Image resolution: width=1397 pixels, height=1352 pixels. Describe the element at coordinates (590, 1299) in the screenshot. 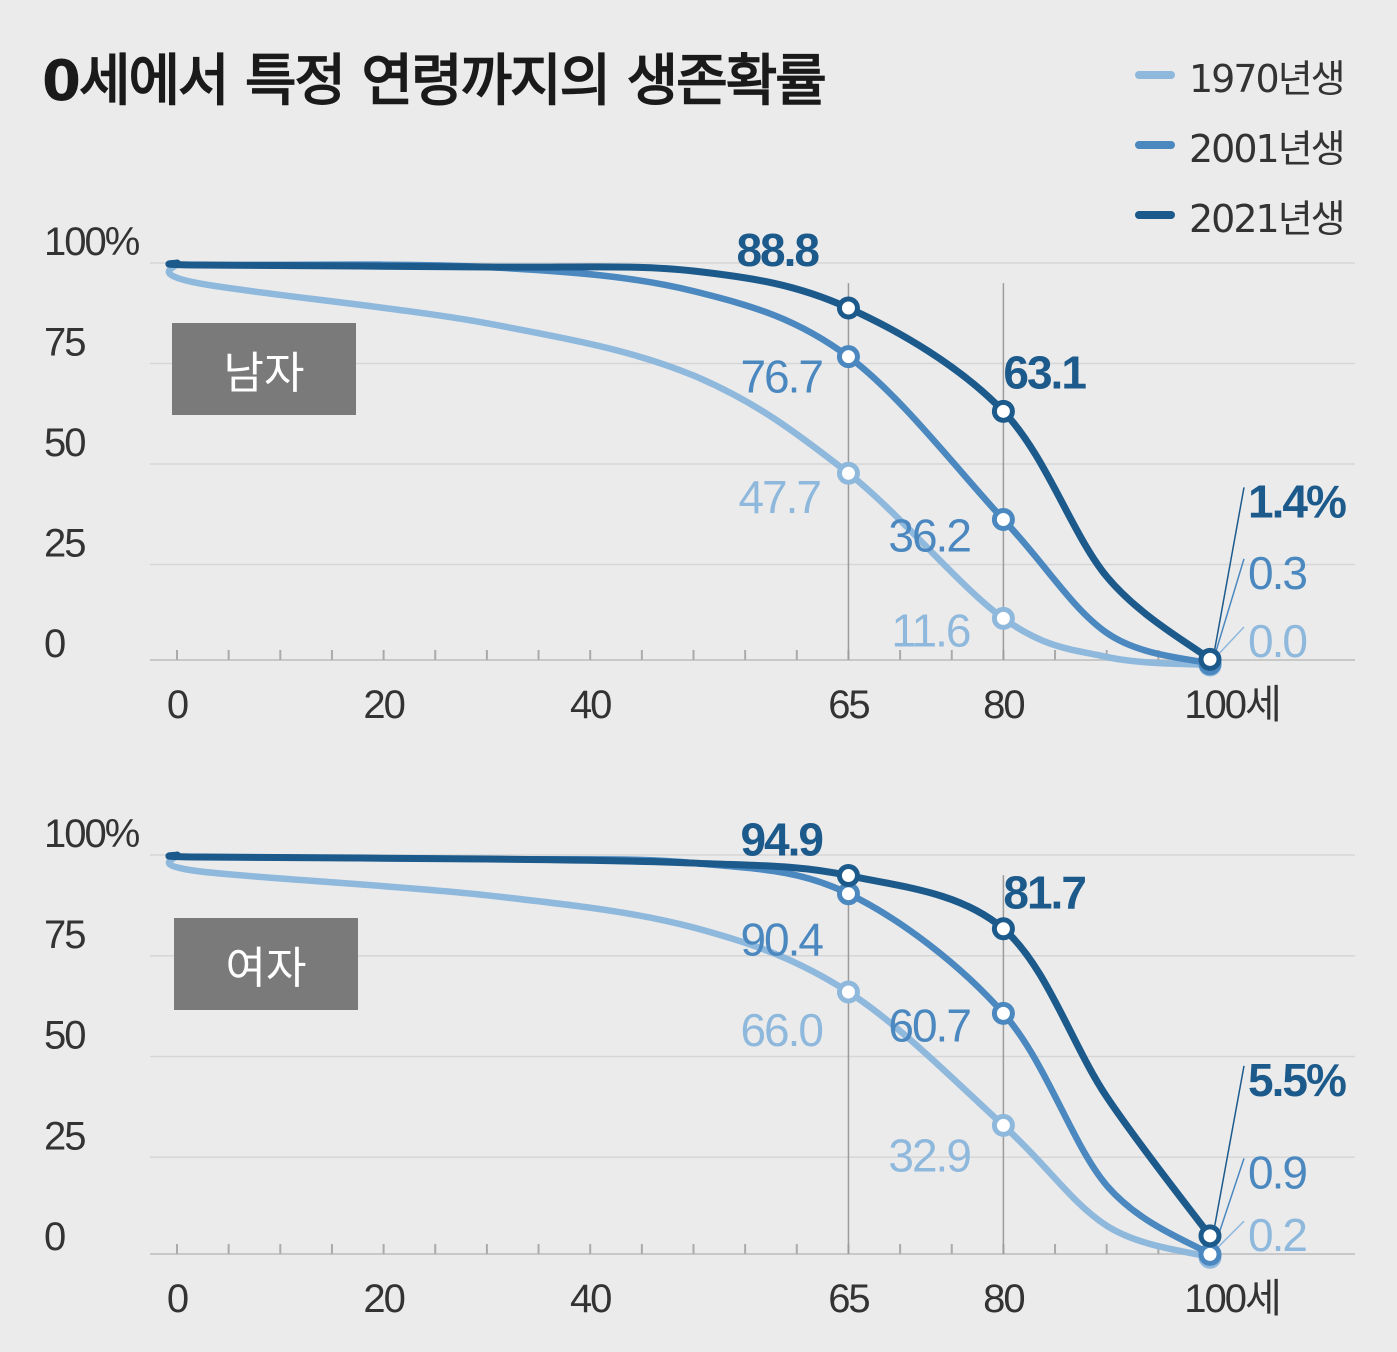

I see `female-x-tick-label: 40` at that location.